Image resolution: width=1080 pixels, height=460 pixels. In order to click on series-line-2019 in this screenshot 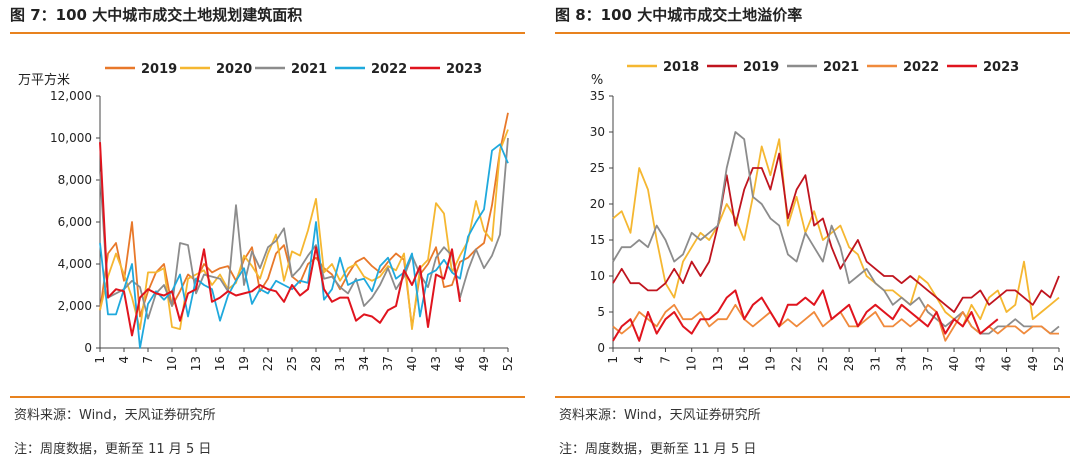, I will do `click(836, 232)`.